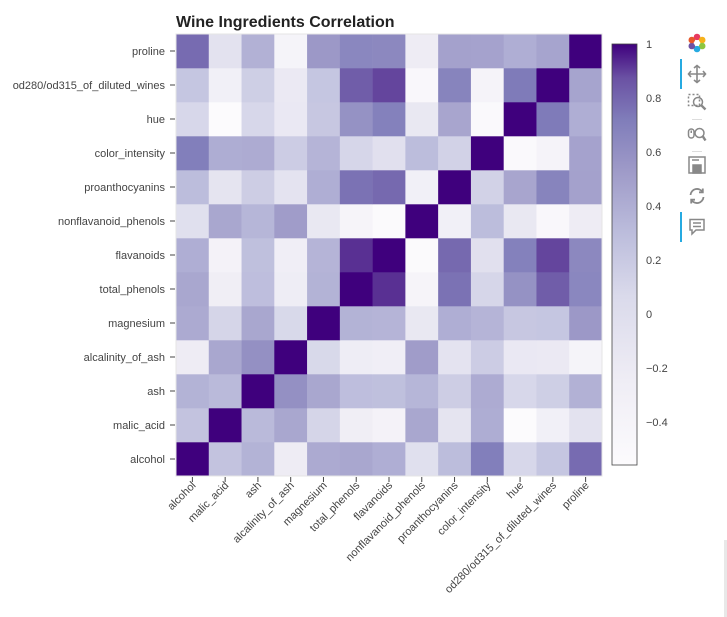  I want to click on y-tick-label: alcalinity_of_ash, so click(124, 358).